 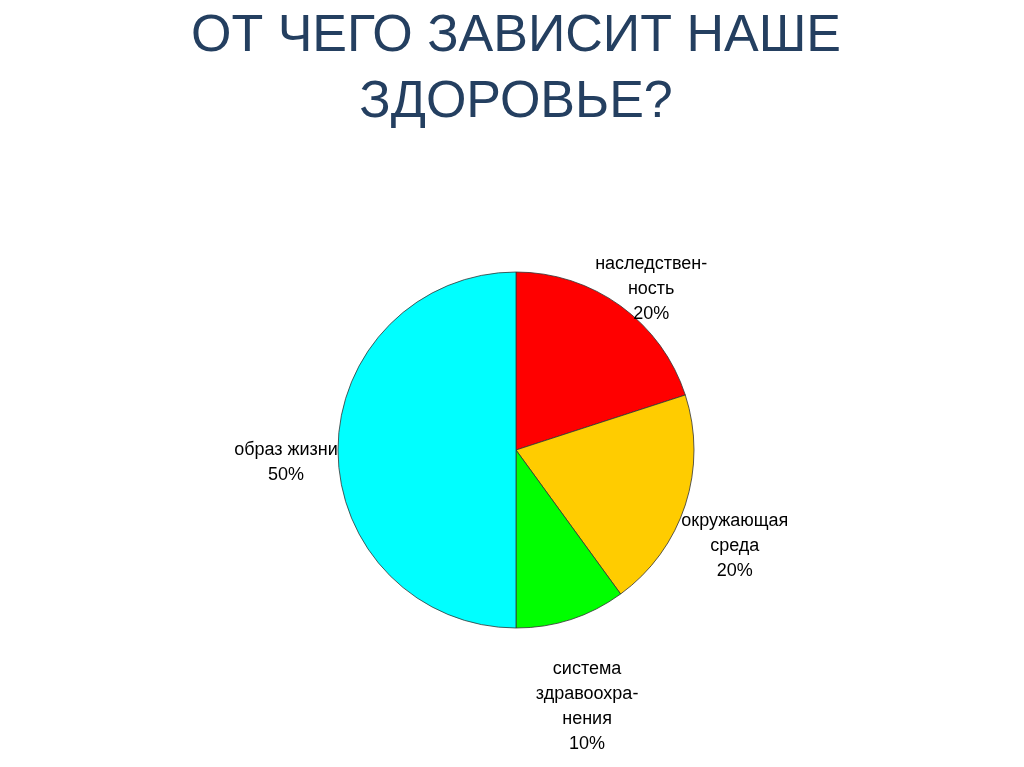 What do you see at coordinates (587, 742) in the screenshot?
I see `data-label: 10%` at bounding box center [587, 742].